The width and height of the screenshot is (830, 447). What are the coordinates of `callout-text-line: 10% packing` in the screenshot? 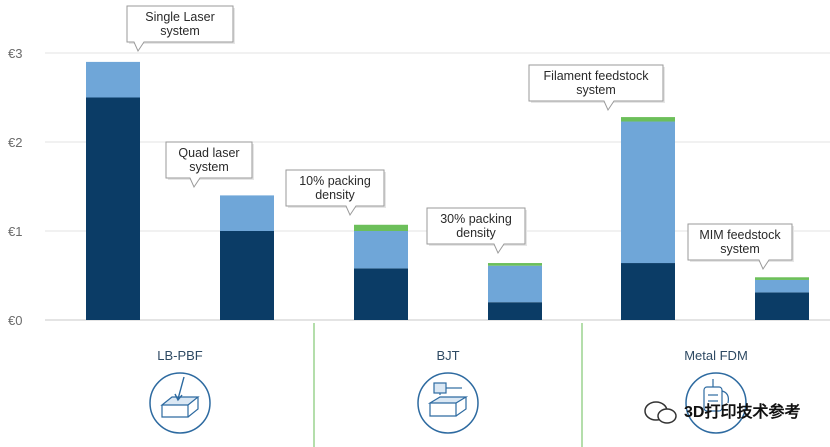 It's located at (335, 181).